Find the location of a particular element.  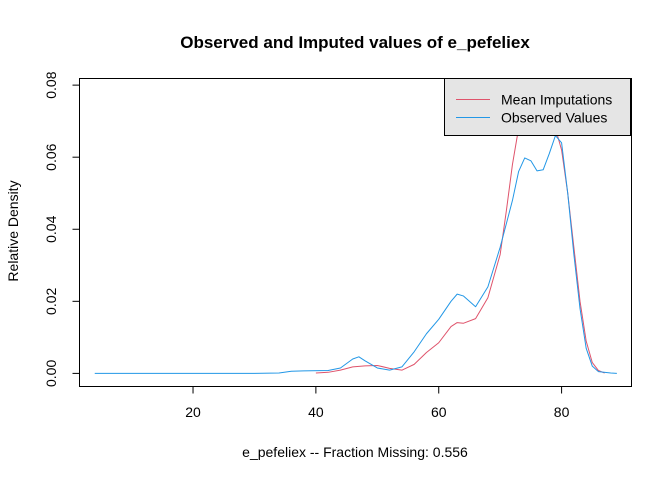

legend-box is located at coordinates (537, 107).